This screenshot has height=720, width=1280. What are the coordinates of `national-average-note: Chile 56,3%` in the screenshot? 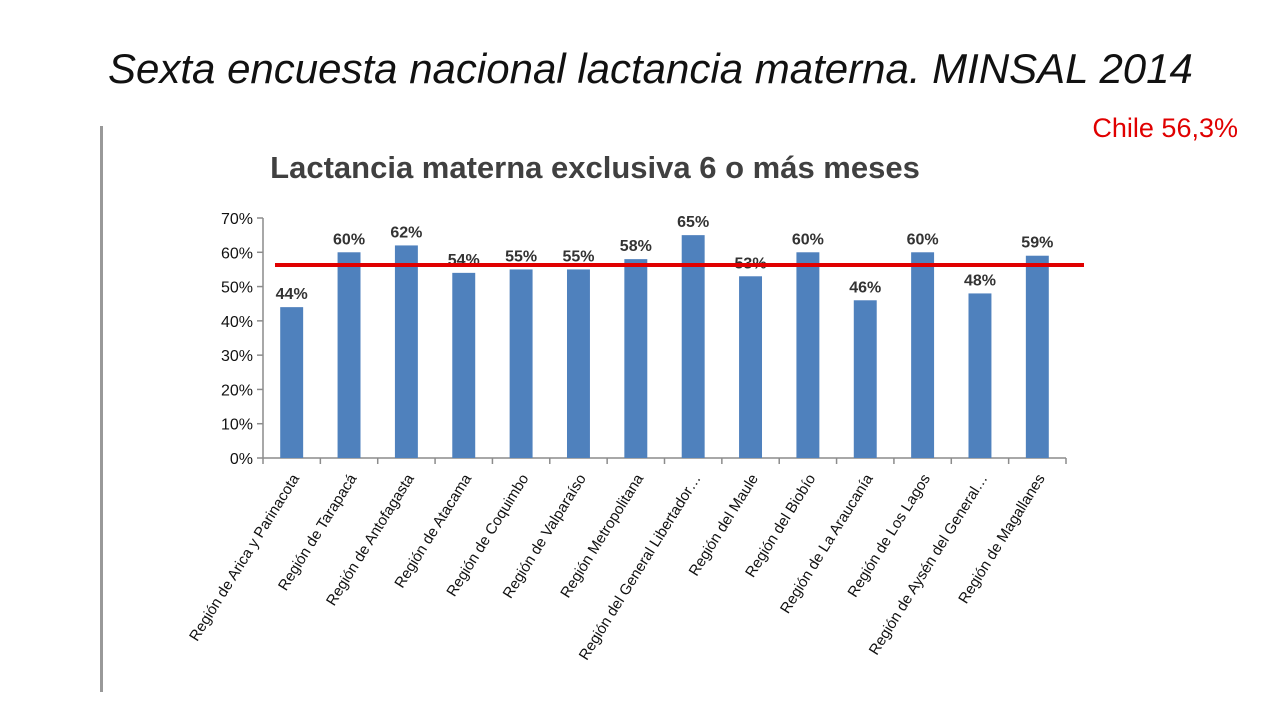 It's located at (1165, 128).